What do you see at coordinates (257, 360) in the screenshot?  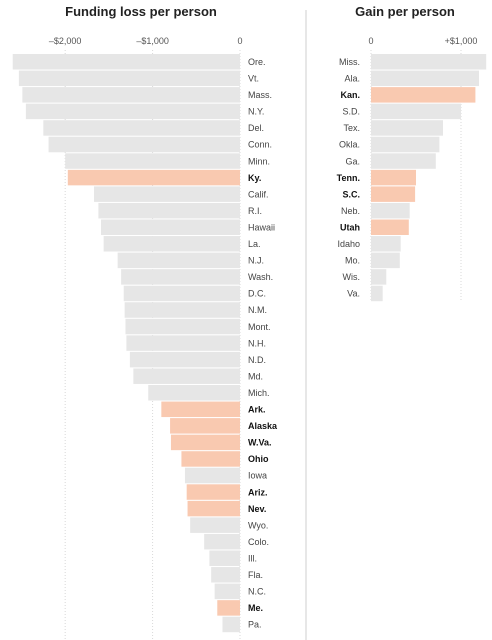 I see `loss-label-n-d: N.D.` at bounding box center [257, 360].